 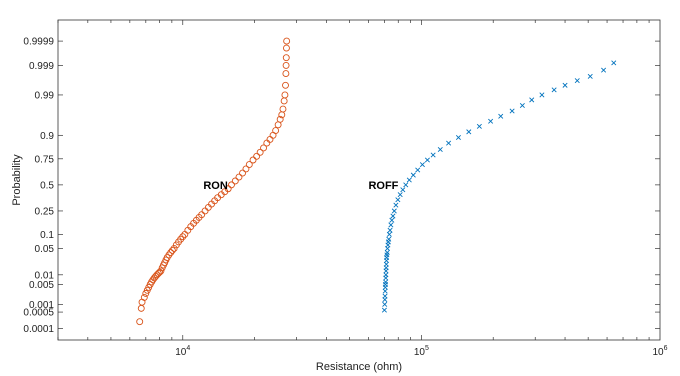 What do you see at coordinates (38, 42) in the screenshot?
I see `y-tick-label: 0.9999` at bounding box center [38, 42].